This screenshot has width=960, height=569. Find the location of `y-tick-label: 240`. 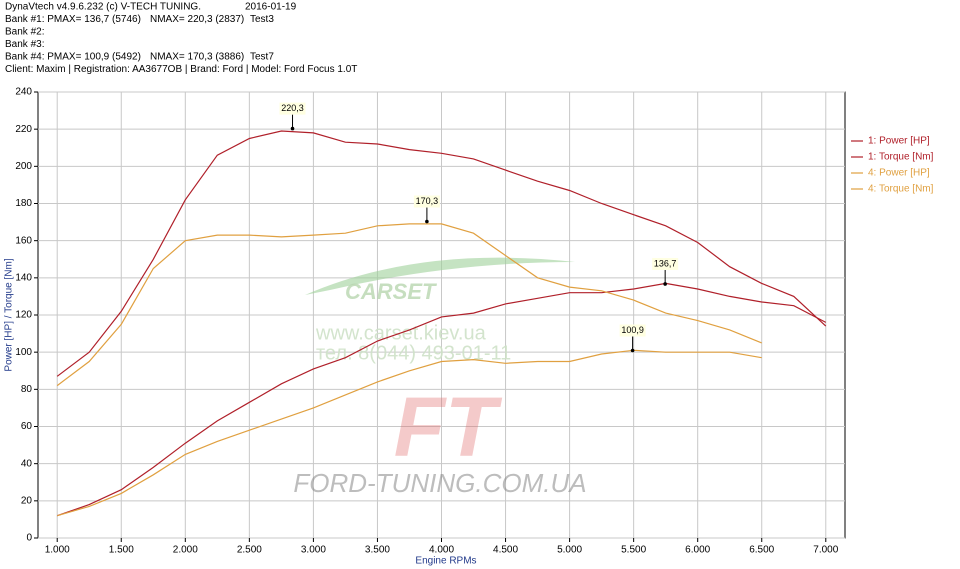

y-tick-label: 240 is located at coordinates (23, 92).